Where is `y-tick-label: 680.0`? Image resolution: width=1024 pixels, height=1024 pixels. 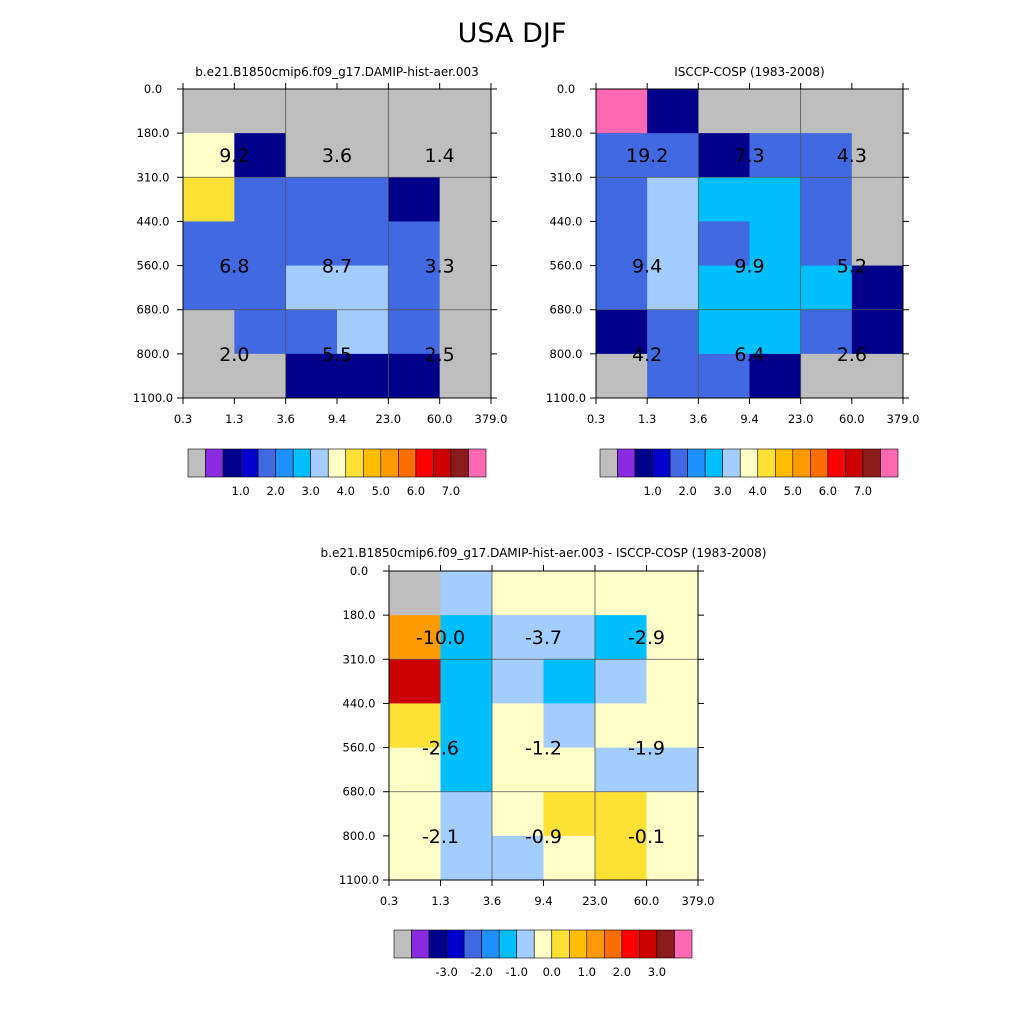 y-tick-label: 680.0 is located at coordinates (359, 792).